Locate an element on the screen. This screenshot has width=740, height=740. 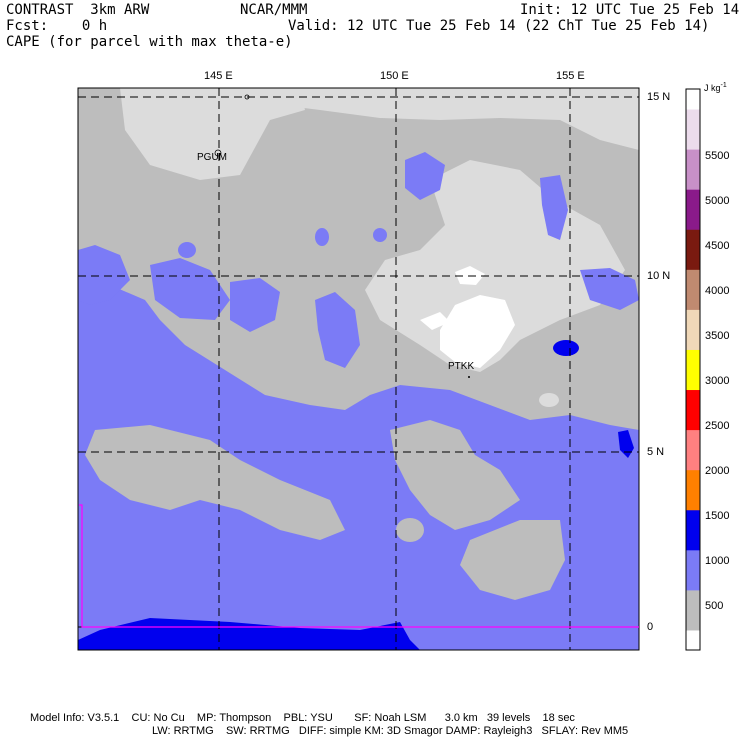
field-gray-c-south is located at coordinates (455, 475).